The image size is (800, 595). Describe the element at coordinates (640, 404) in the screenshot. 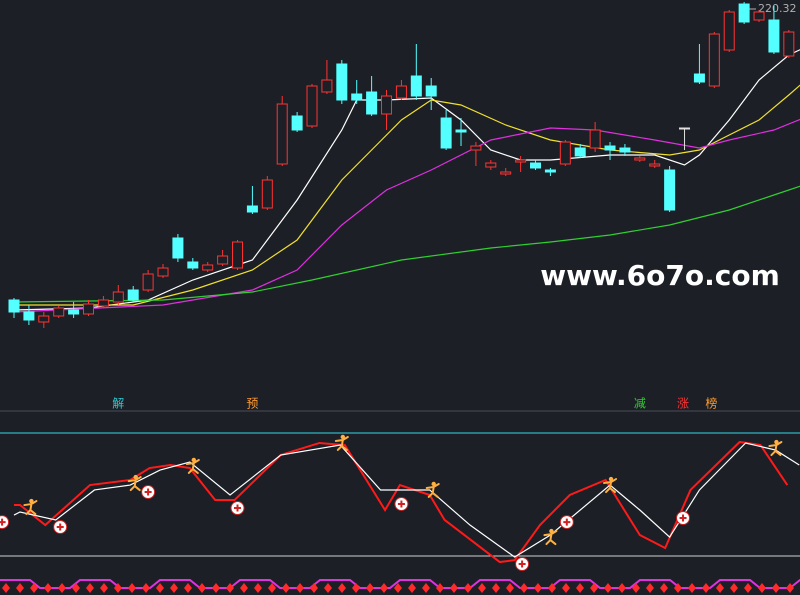

I see `signal-marker: 减` at that location.